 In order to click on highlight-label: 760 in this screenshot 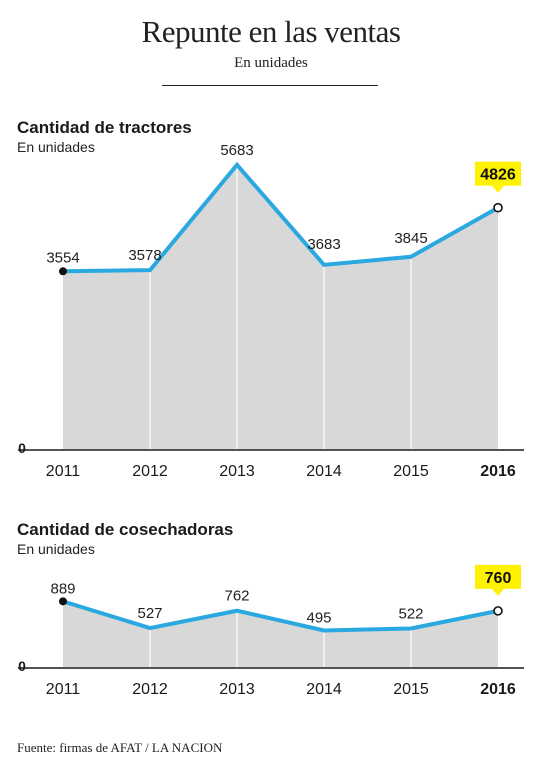, I will do `click(498, 578)`.